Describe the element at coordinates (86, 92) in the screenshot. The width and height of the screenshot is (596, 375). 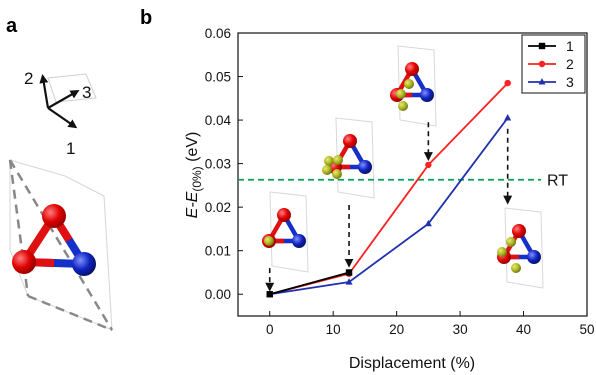
I see `direction-label-3: 3` at that location.